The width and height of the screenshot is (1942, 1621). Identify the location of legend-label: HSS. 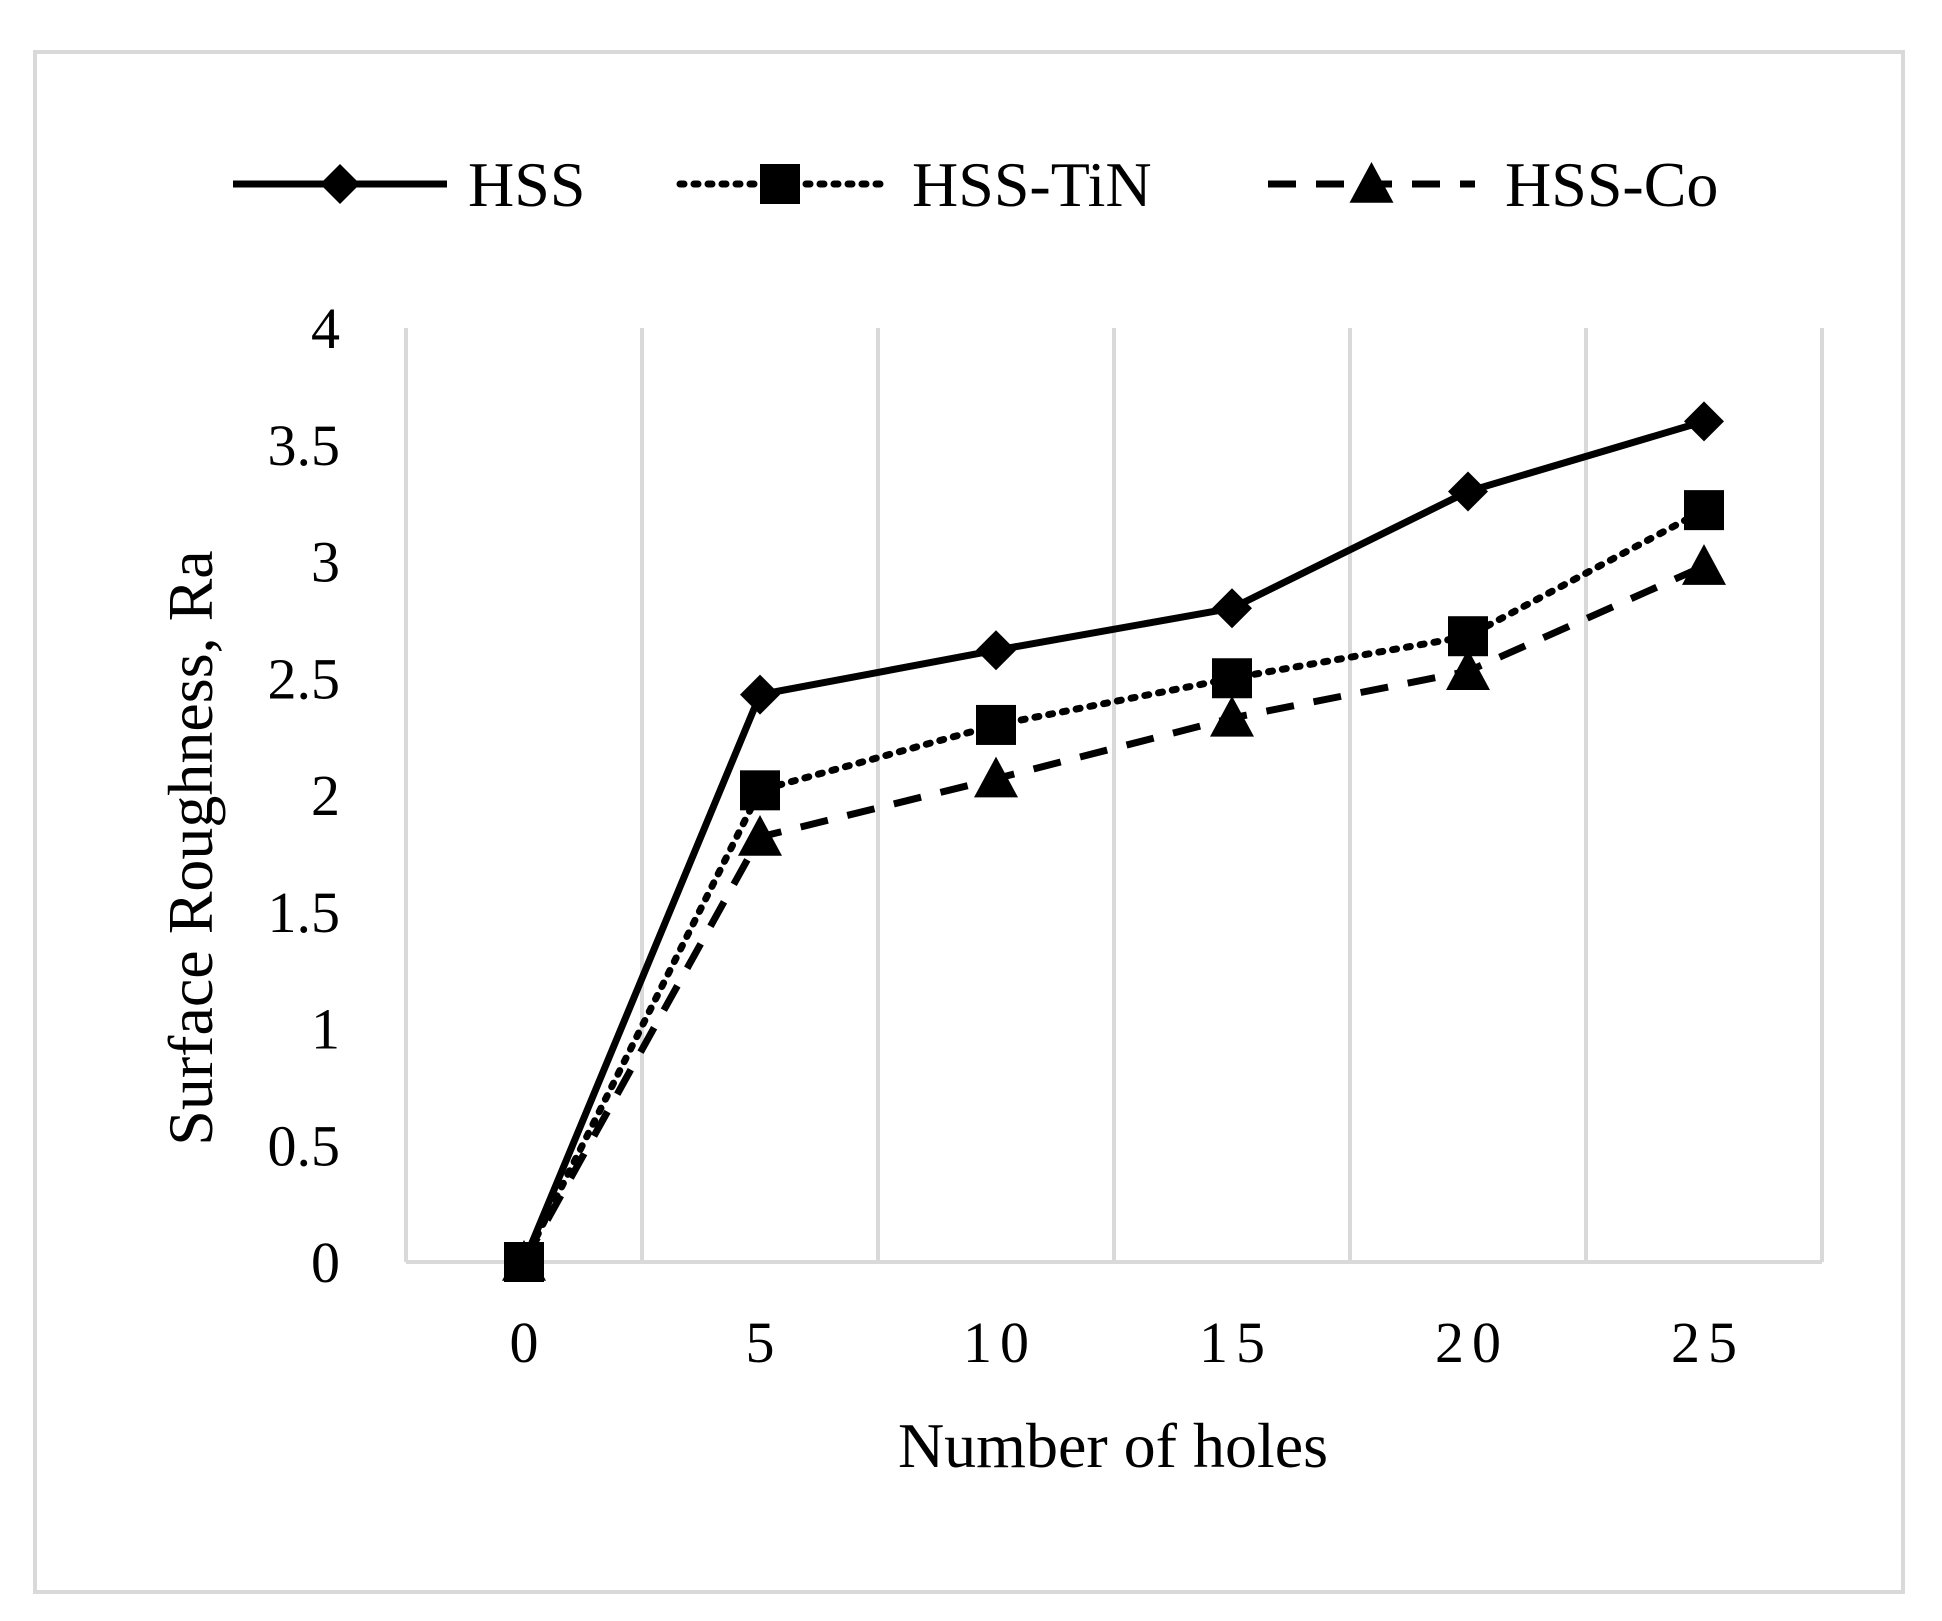
(526, 184).